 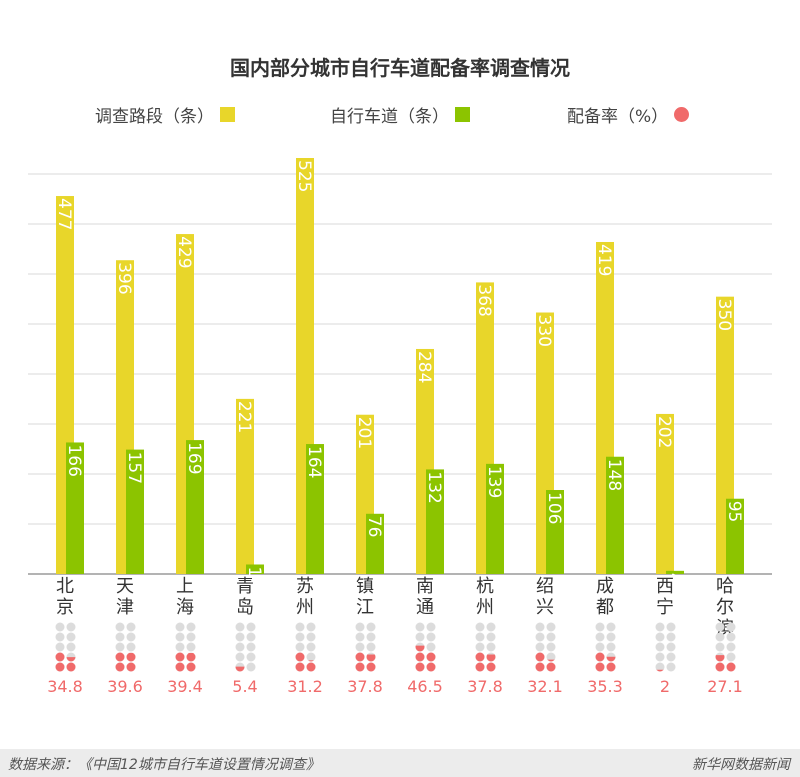 I want to click on legend-survey-swatch, so click(x=227, y=114).